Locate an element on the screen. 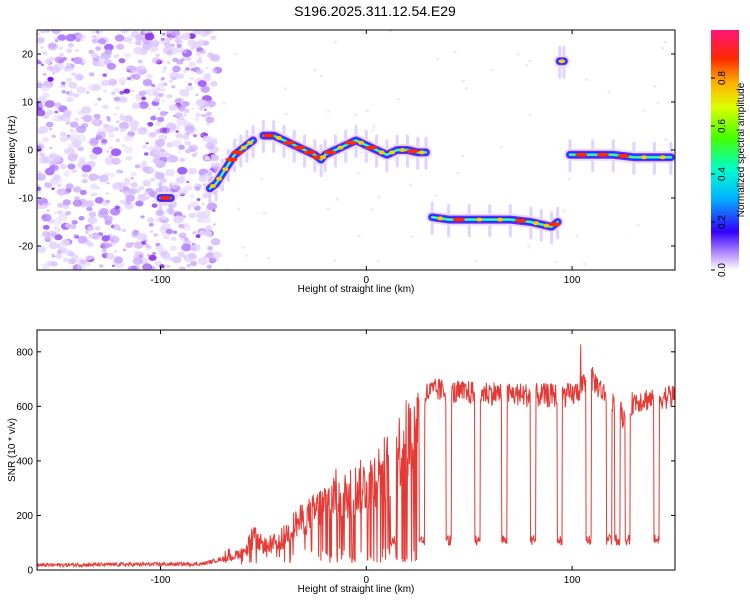 The height and width of the screenshot is (600, 750). colorbar-gradient is located at coordinates (725, 150).